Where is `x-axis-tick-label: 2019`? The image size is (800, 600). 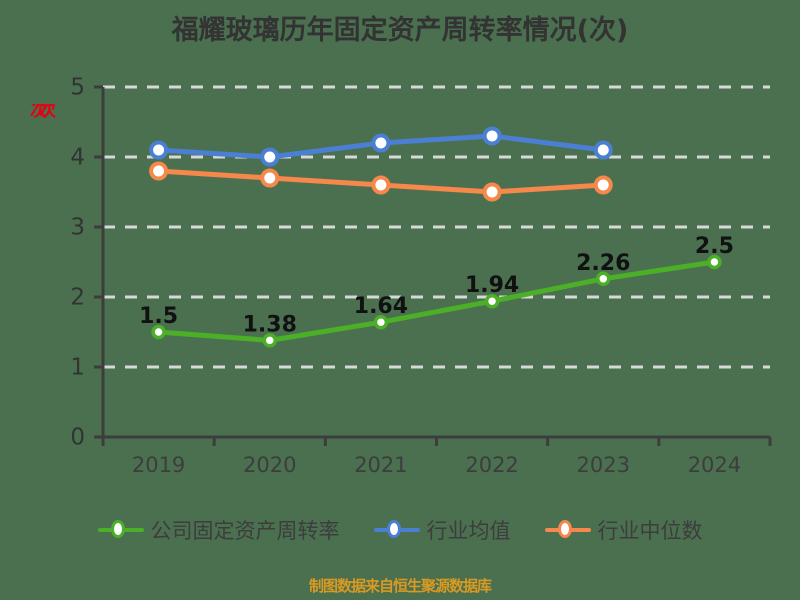
x-axis-tick-label: 2019 is located at coordinates (158, 465).